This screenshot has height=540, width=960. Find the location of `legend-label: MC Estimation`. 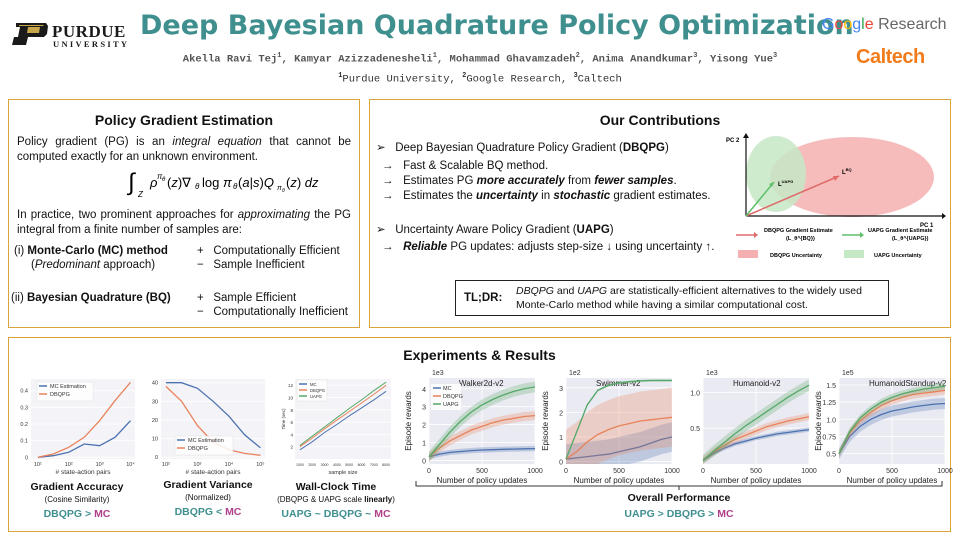

legend-label: MC Estimation is located at coordinates (68, 387).